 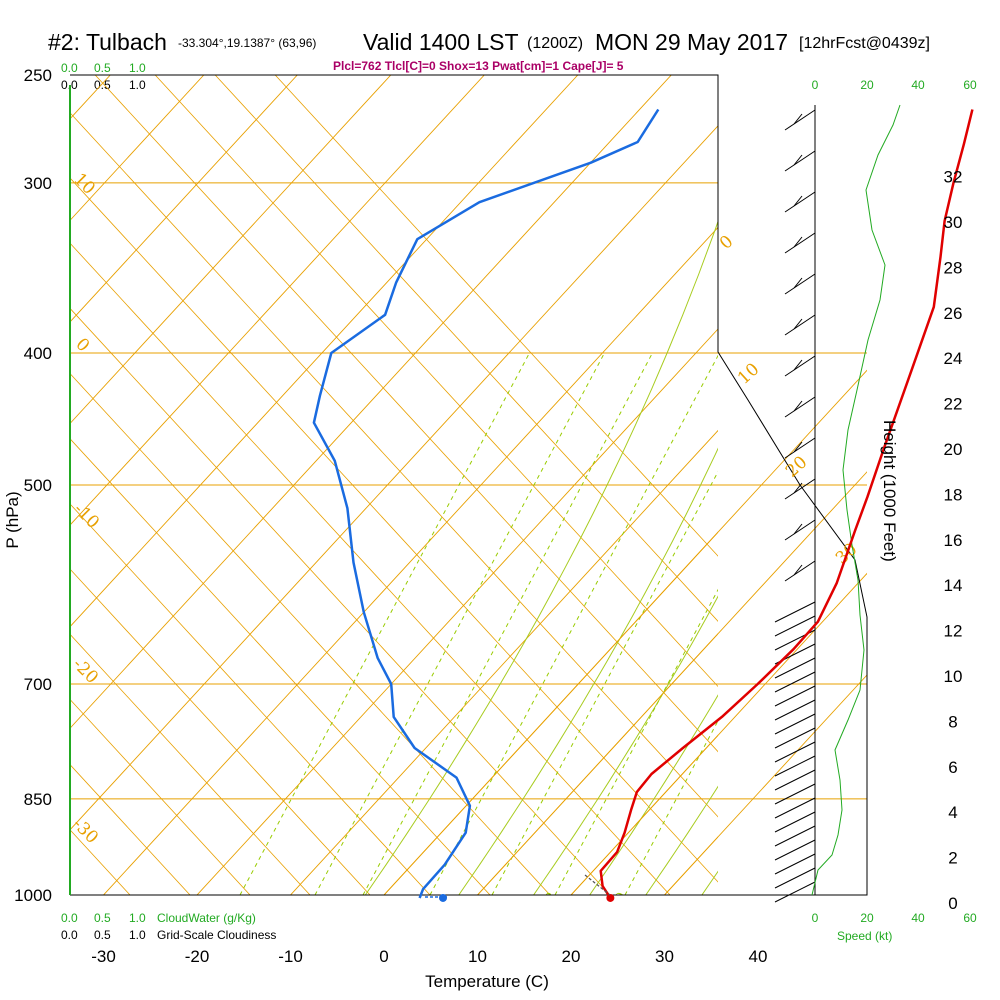 I want to click on isotherm-left-label-4: -30, so click(x=85, y=831).